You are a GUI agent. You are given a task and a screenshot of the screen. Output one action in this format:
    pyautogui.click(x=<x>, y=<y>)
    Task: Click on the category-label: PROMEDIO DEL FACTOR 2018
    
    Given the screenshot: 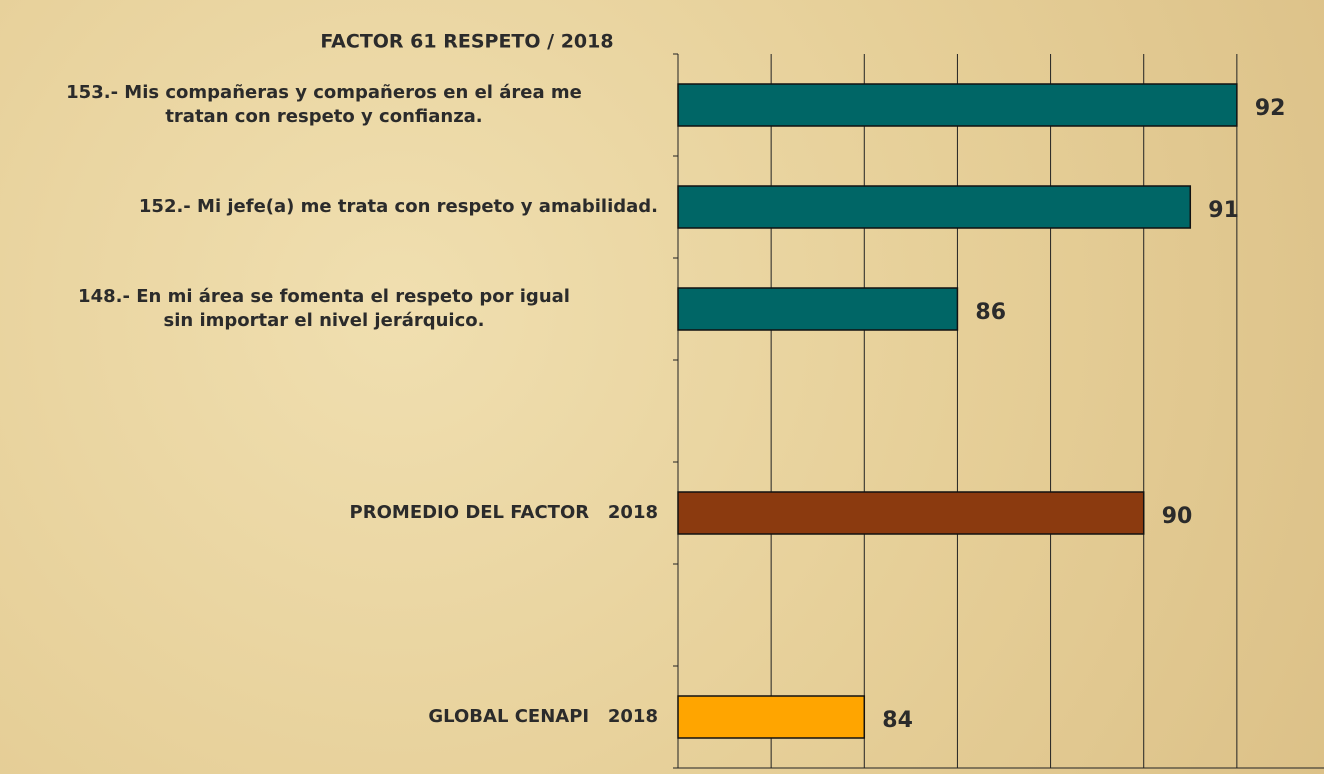 What is the action you would take?
    pyautogui.click(x=503, y=512)
    